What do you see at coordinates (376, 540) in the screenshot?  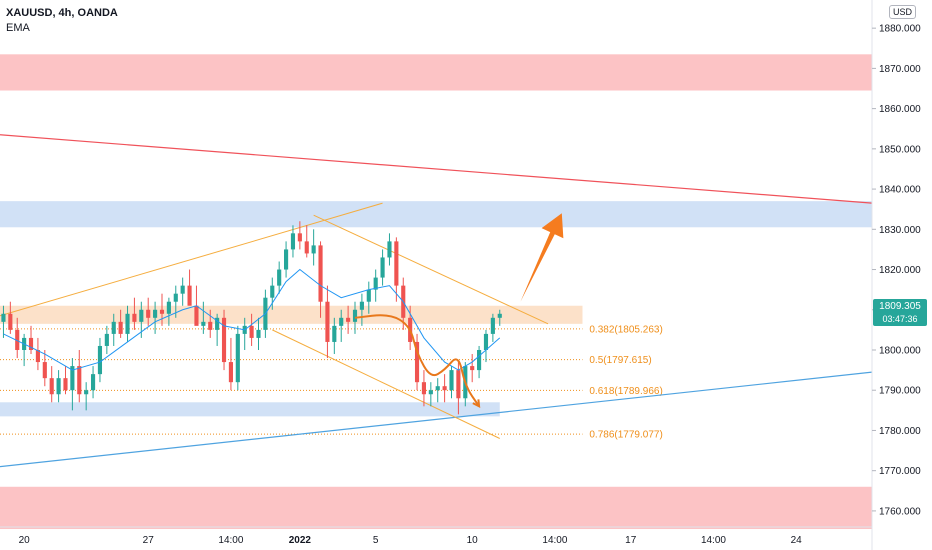 I see `time-tick-label: 5` at bounding box center [376, 540].